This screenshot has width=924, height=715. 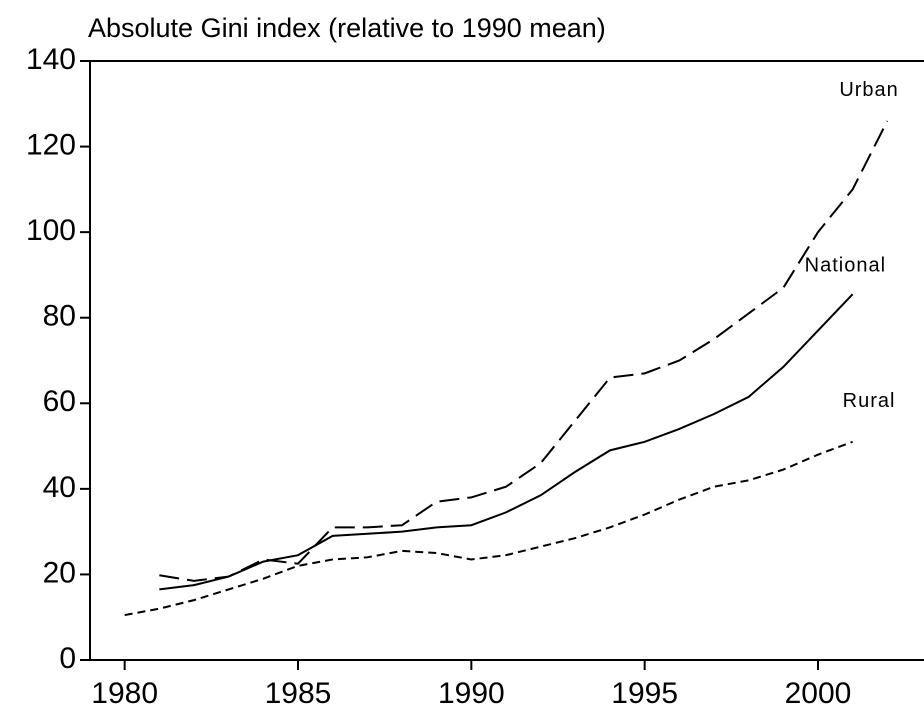 I want to click on series-label: National, so click(x=845, y=265).